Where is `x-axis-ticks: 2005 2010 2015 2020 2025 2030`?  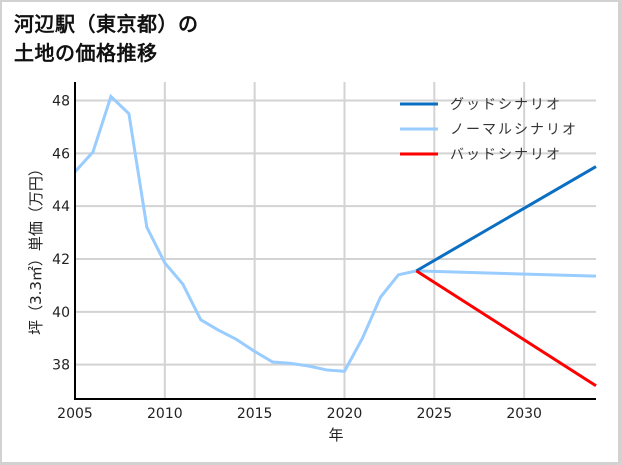
x-axis-ticks: 2005 2010 2015 2020 2025 2030 is located at coordinates (299, 414).